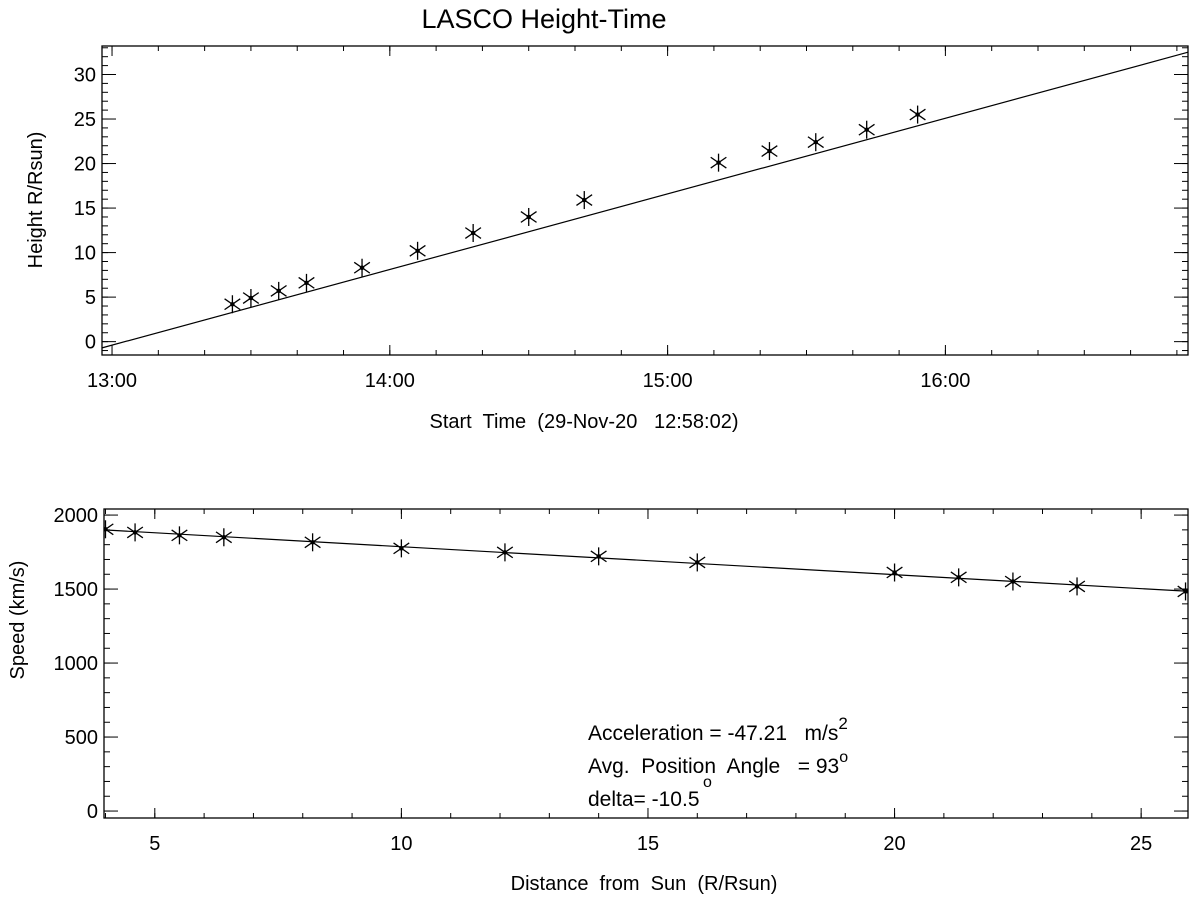 The width and height of the screenshot is (1200, 897). What do you see at coordinates (85, 254) in the screenshot?
I see `y-tick-label: 10` at bounding box center [85, 254].